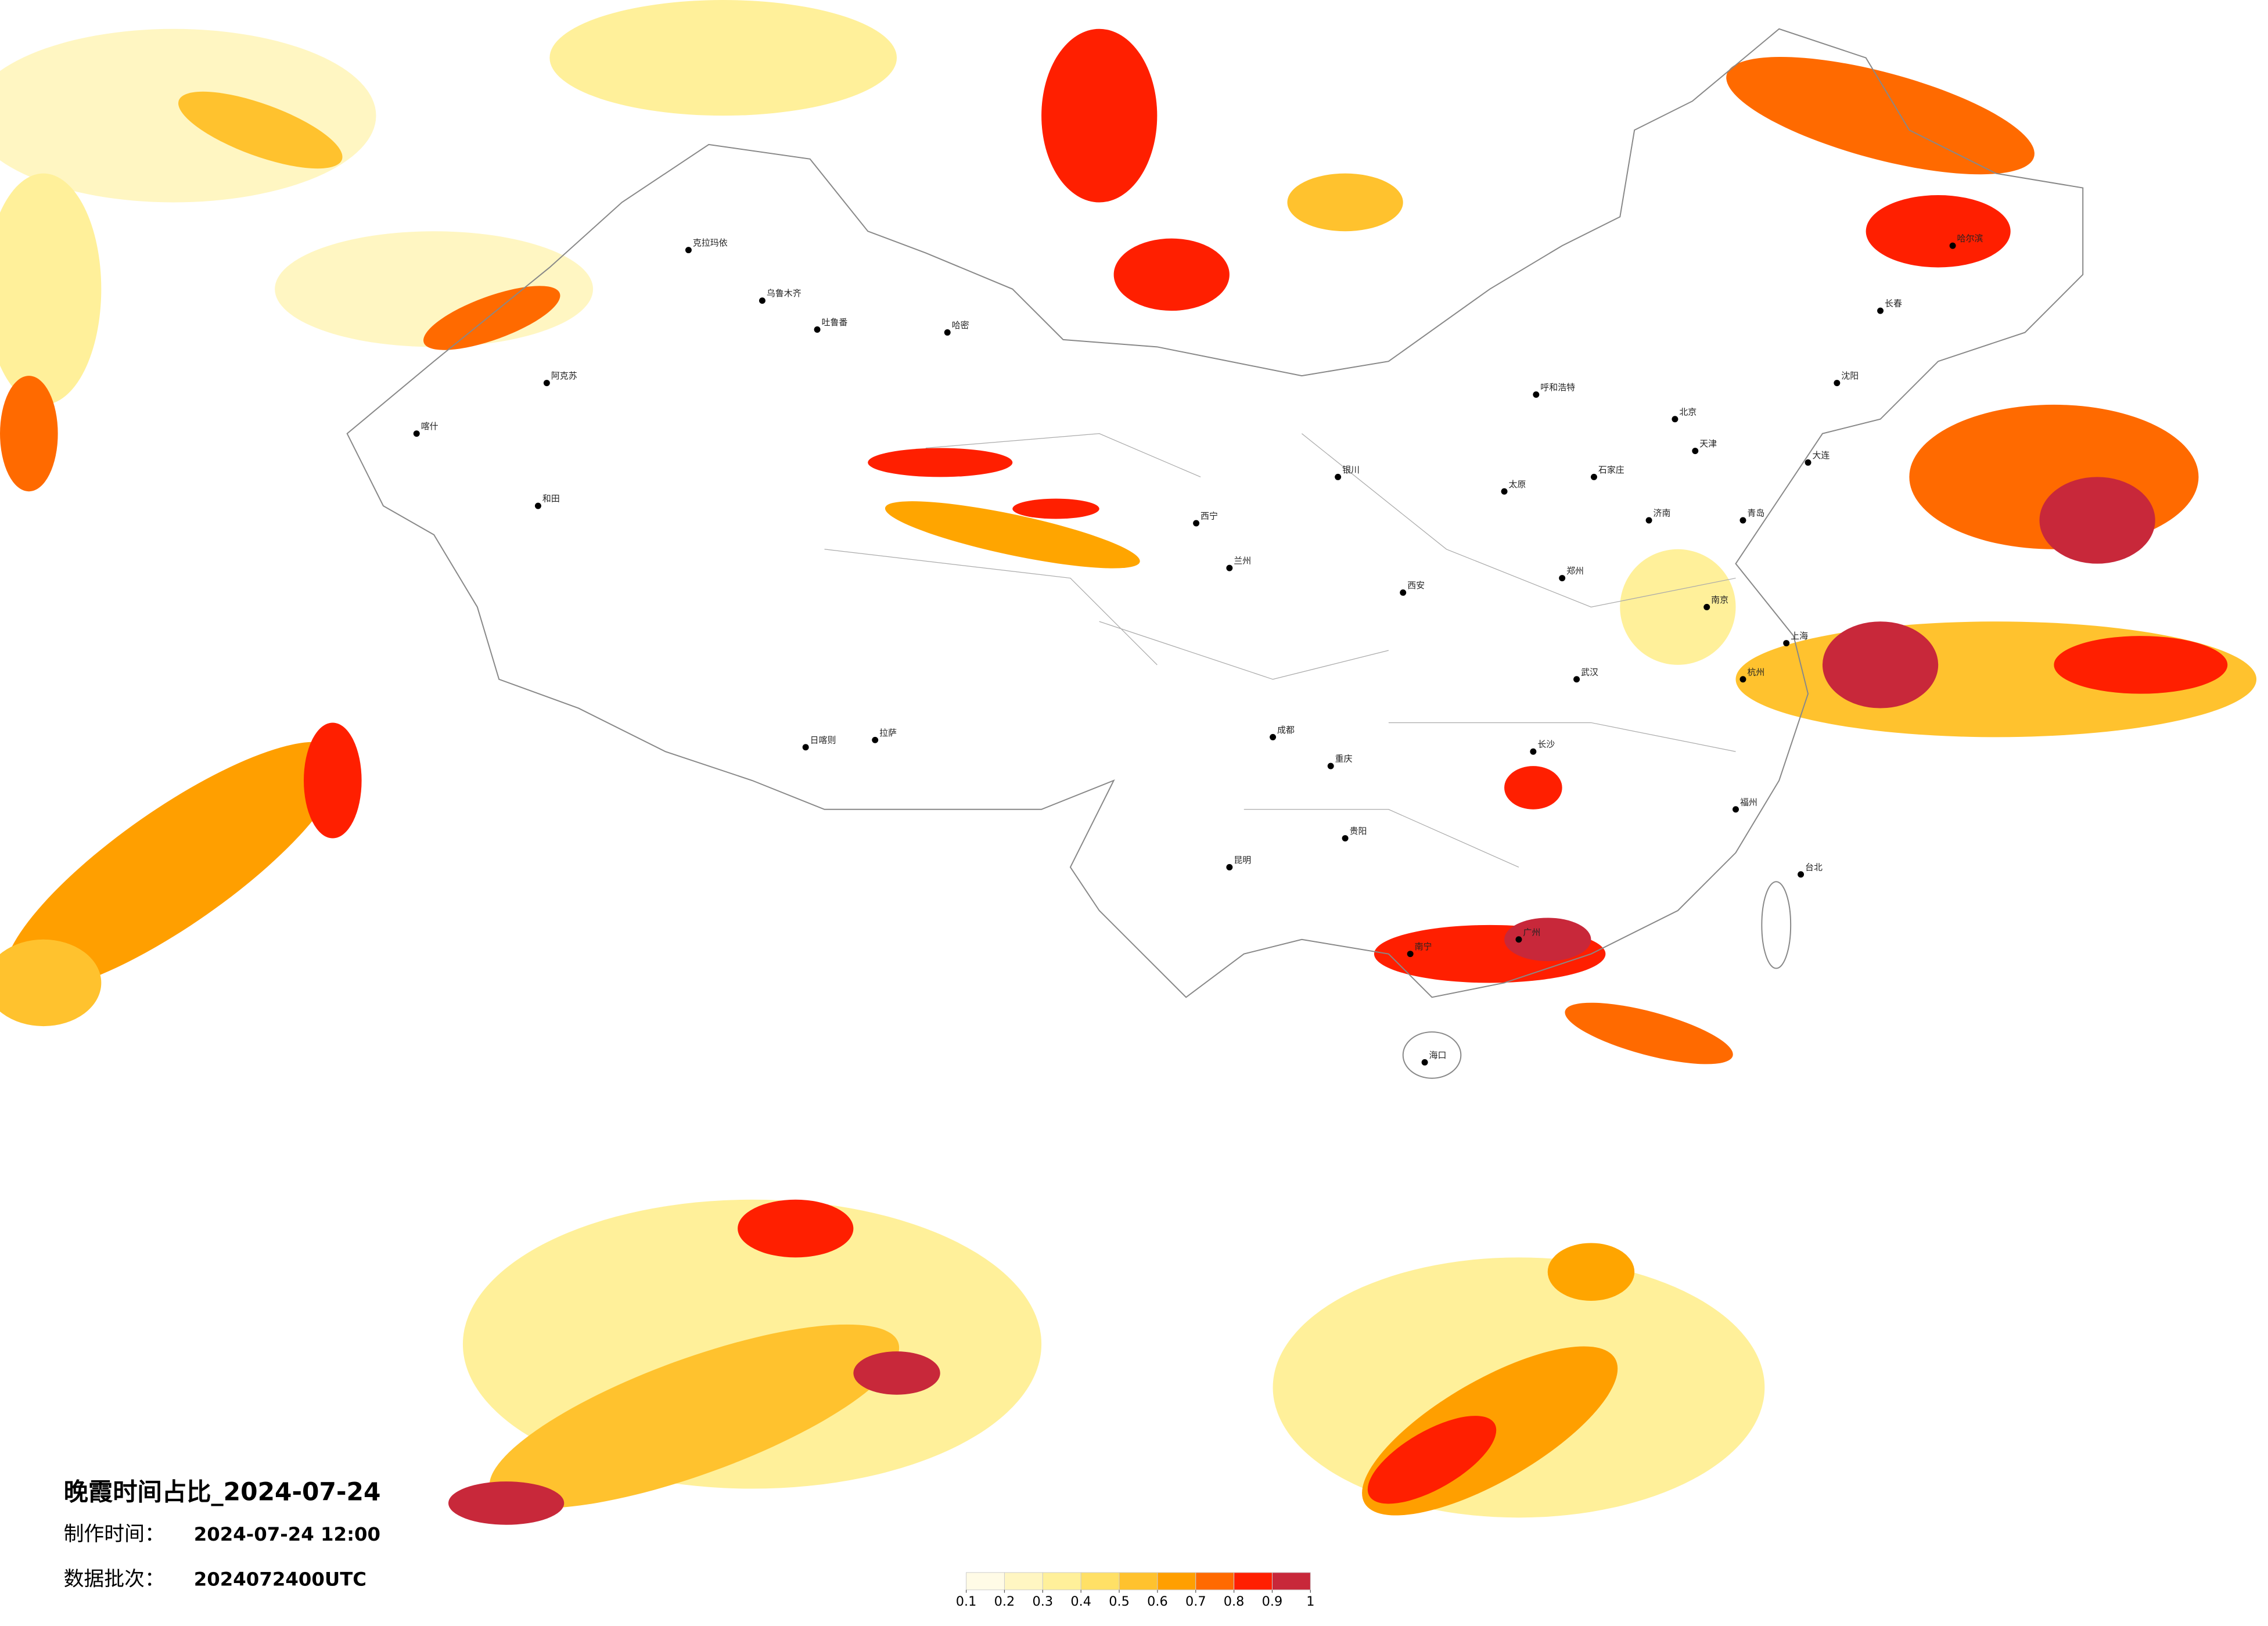 This screenshot has width=2268, height=1626. I want to click on map-title: 晚霞时间占比_2024-07-24, so click(222, 1491).